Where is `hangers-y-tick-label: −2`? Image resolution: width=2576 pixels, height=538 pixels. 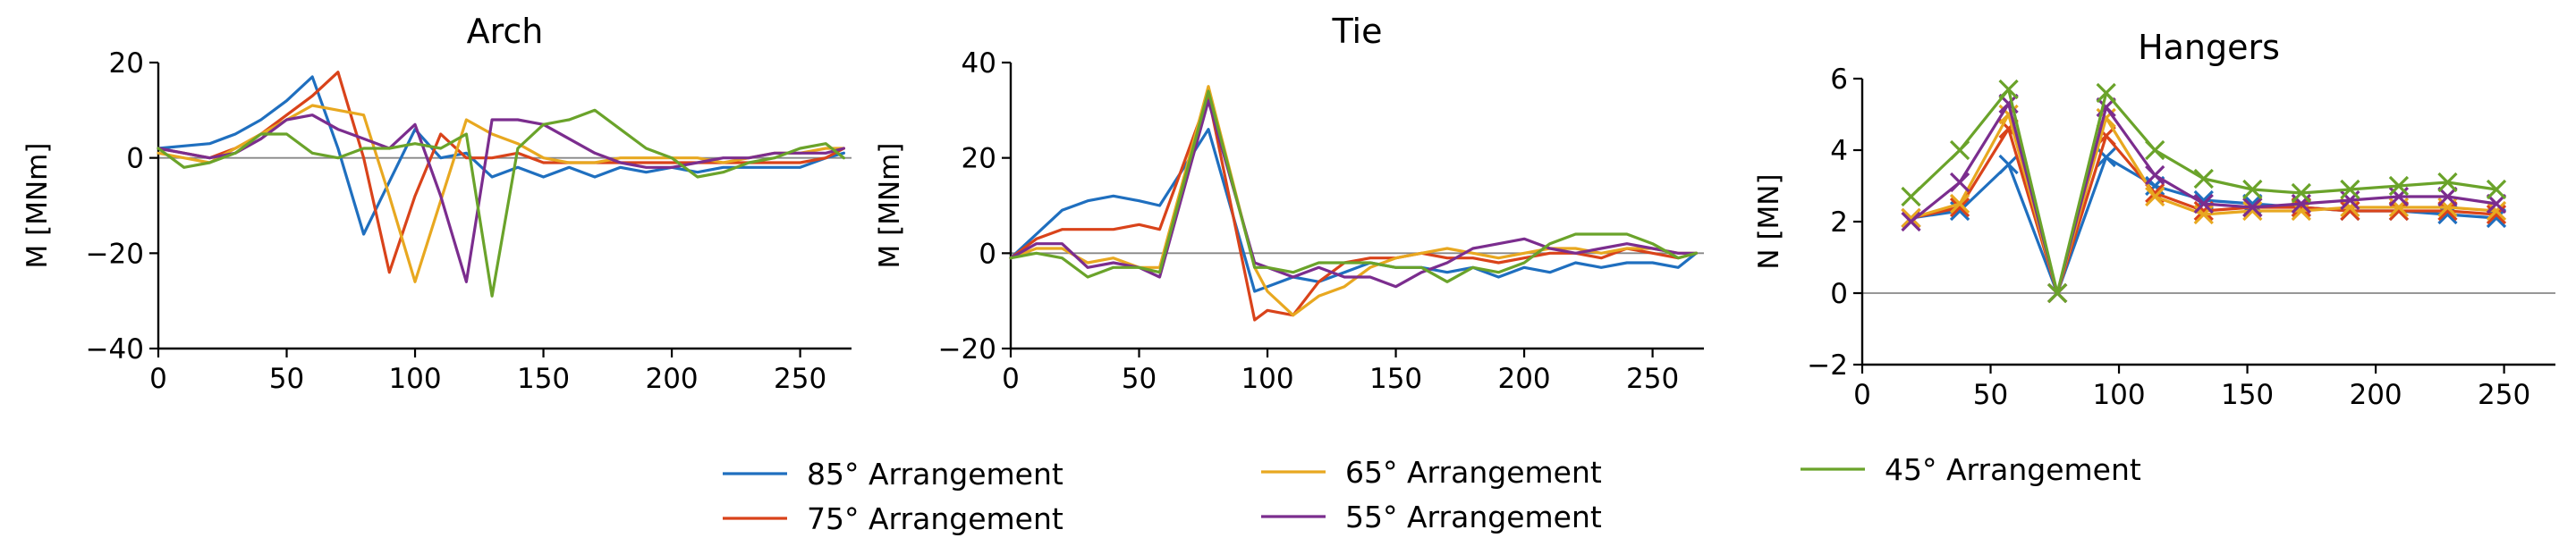 hangers-y-tick-label: −2 is located at coordinates (1827, 365).